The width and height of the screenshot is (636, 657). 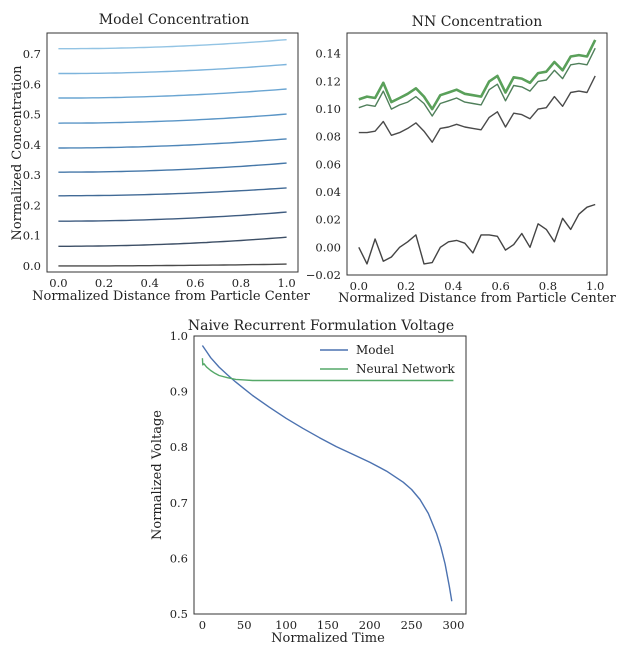 I want to click on x-tick-label: 150, so click(x=328, y=625).